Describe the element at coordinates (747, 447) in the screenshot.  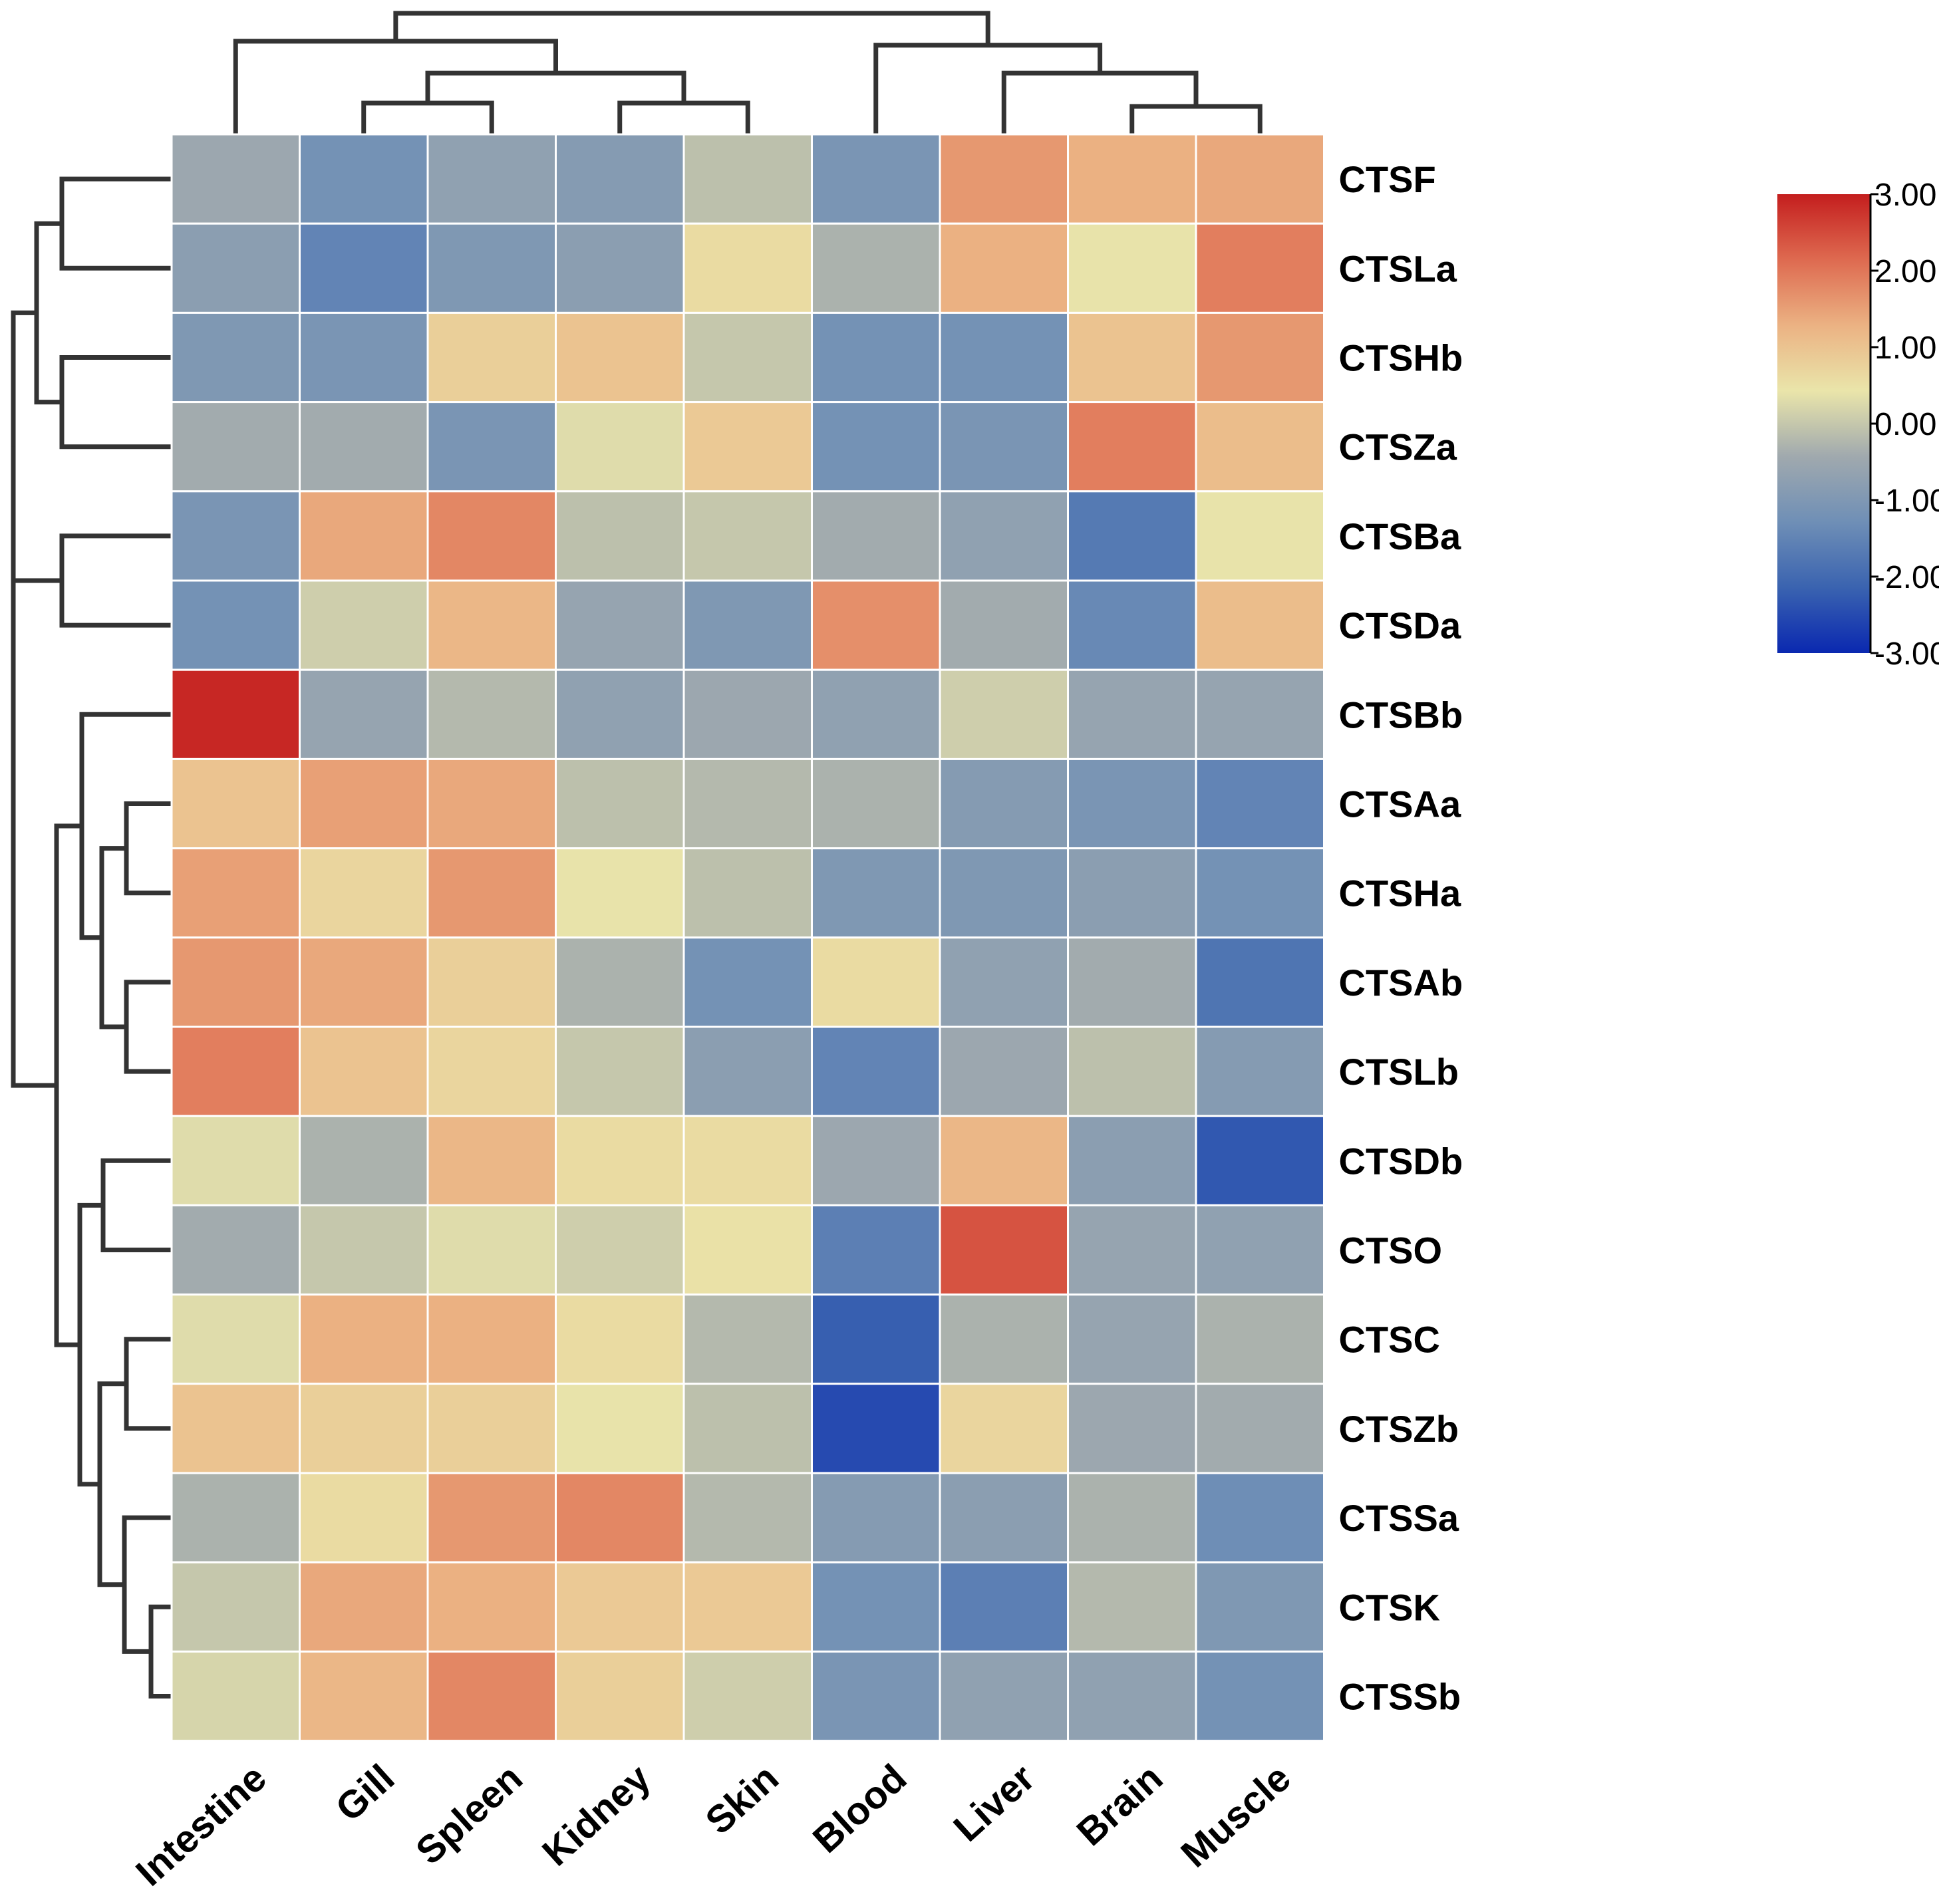
I see `heatmap-cell-CTSZa-Skin` at that location.